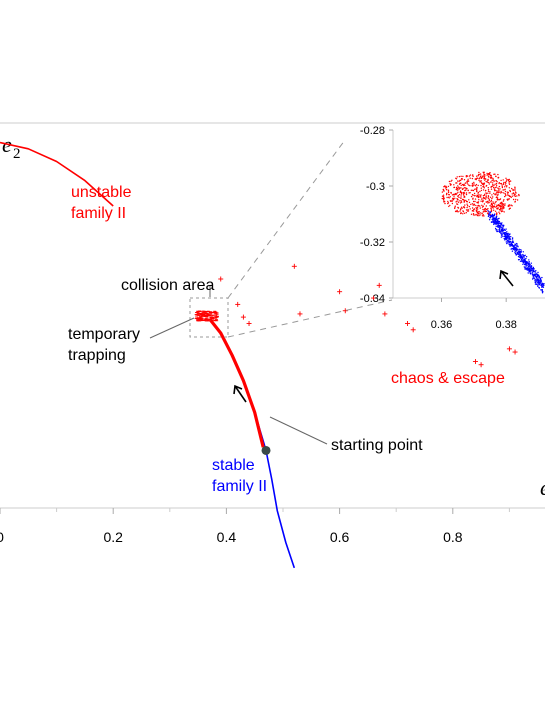 Image resolution: width=545 pixels, height=705 pixels. What do you see at coordinates (2, 537) in the screenshot?
I see `x-tick-label: 0` at bounding box center [2, 537].